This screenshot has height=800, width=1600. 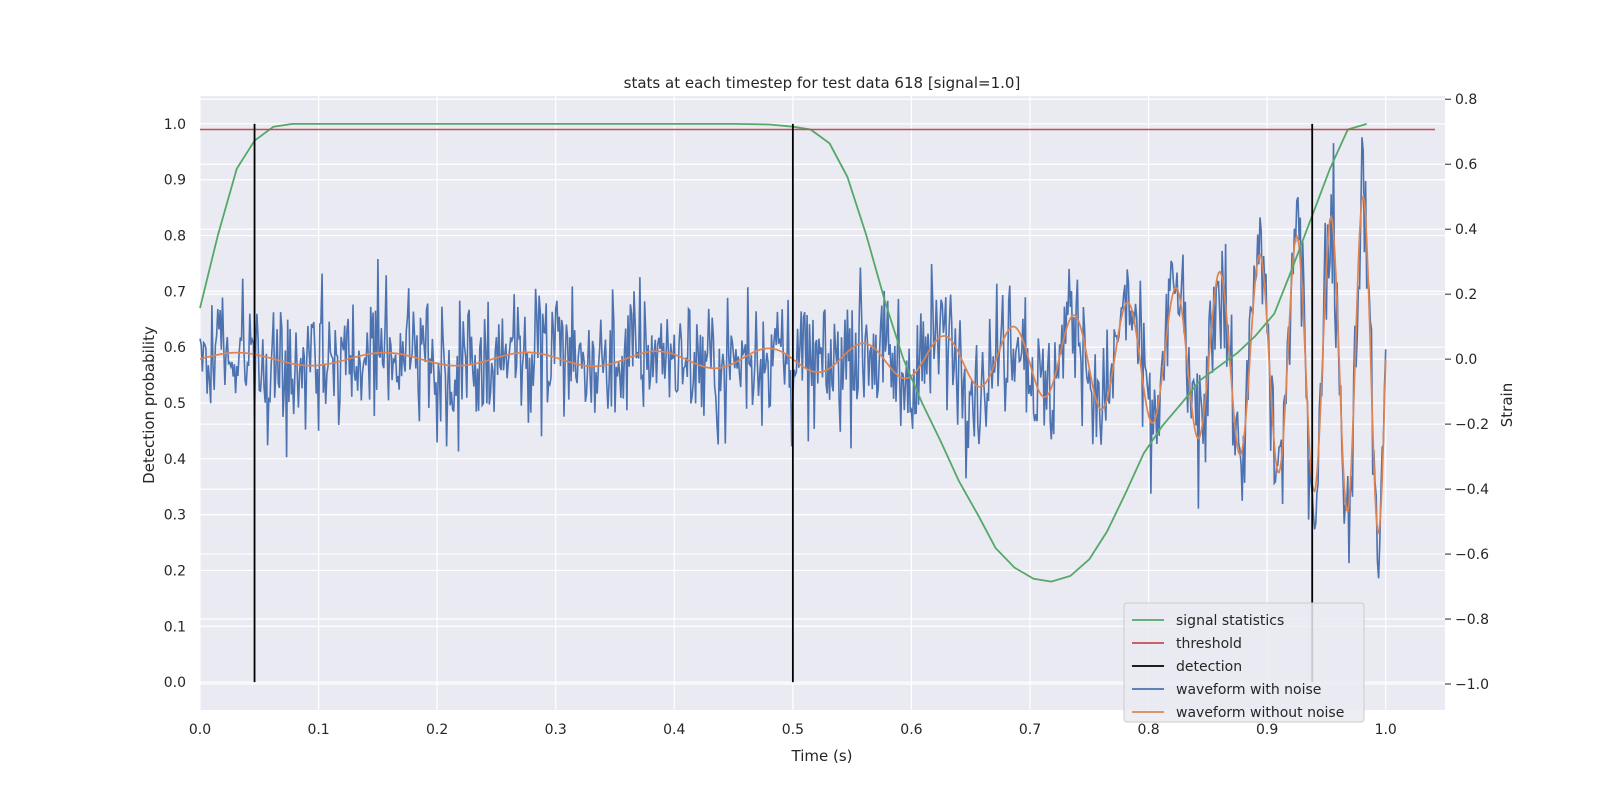 I want to click on y2-tick-label: 0.2, so click(x=1466, y=295).